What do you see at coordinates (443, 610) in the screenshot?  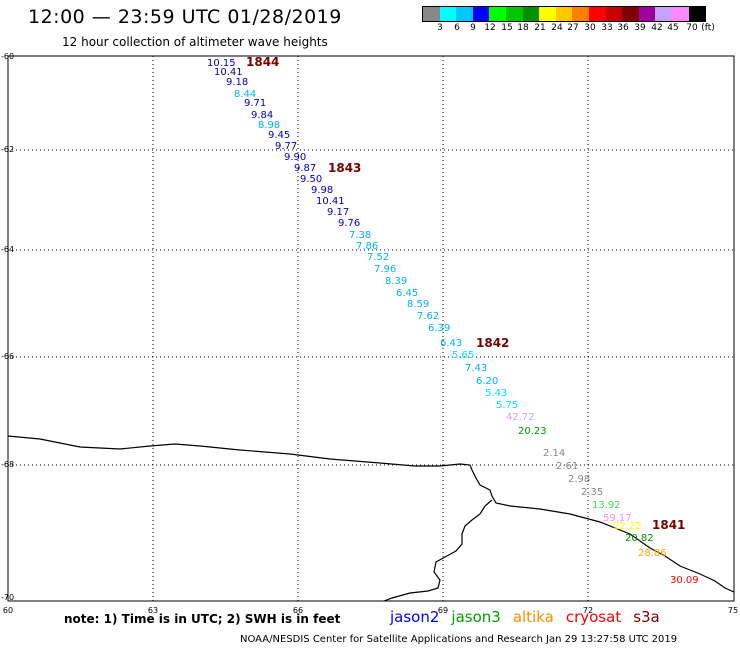 I see `lon-tick-label: 69` at bounding box center [443, 610].